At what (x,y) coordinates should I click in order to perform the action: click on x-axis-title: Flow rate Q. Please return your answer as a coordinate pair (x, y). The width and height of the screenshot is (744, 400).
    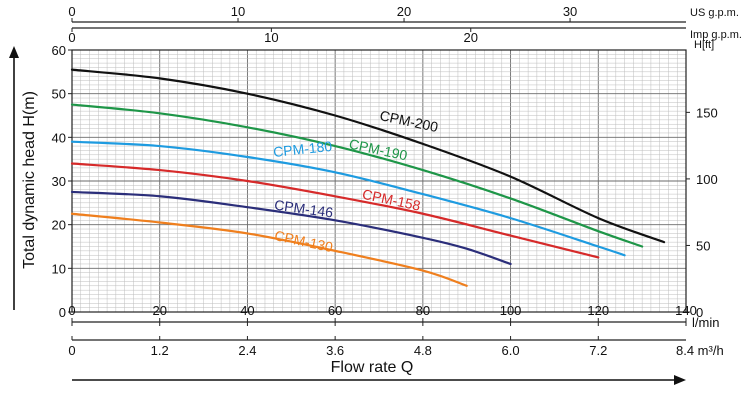
    Looking at the image, I should click on (372, 367).